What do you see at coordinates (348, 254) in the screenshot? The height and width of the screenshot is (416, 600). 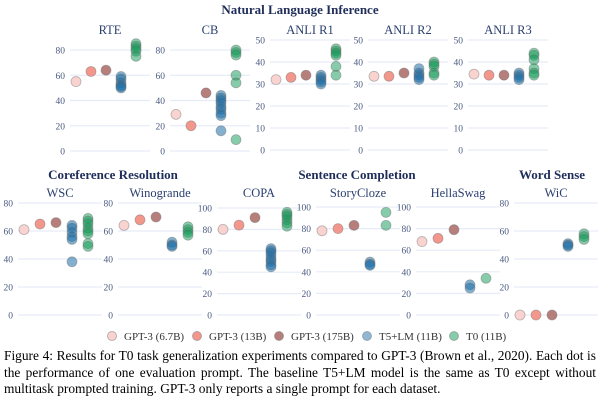 I see `panel-storycloze: StoryCloze 0 20 40 60 80 100` at bounding box center [348, 254].